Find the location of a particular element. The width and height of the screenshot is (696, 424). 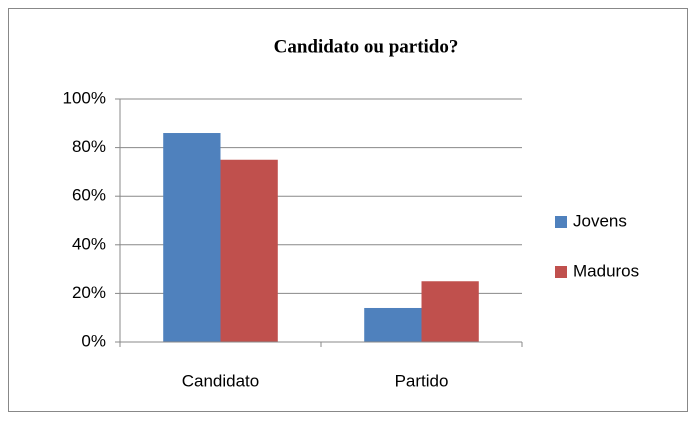

y-tick-label: 0% is located at coordinates (93, 340).